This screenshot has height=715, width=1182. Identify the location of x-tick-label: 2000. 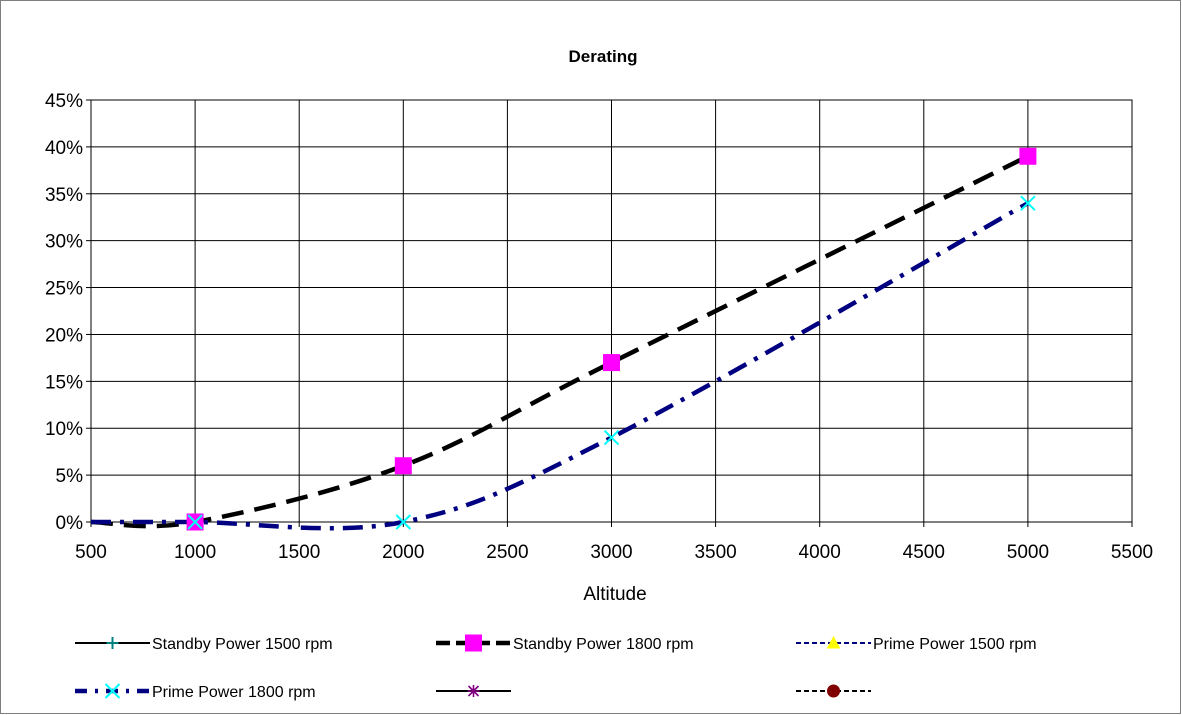
(403, 552).